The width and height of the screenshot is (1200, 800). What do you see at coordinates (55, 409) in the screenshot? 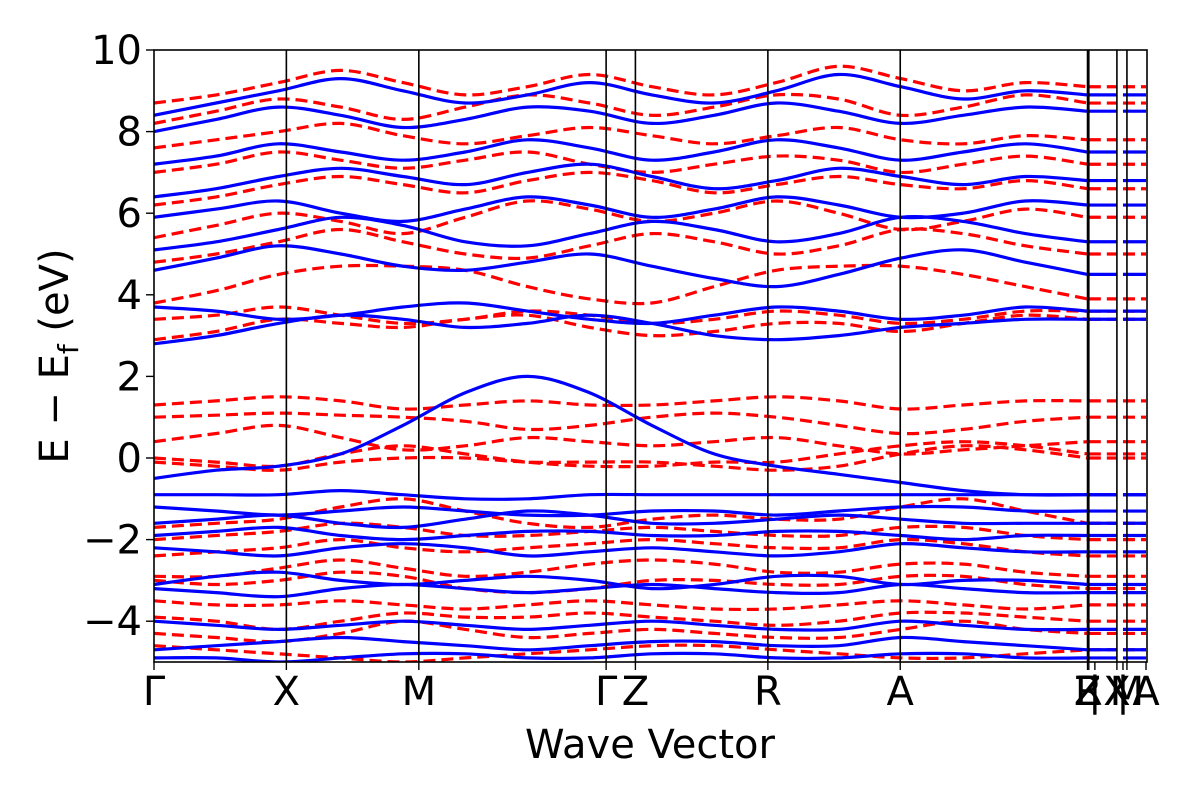
I see `y-axis-label-main: E − E` at bounding box center [55, 409].